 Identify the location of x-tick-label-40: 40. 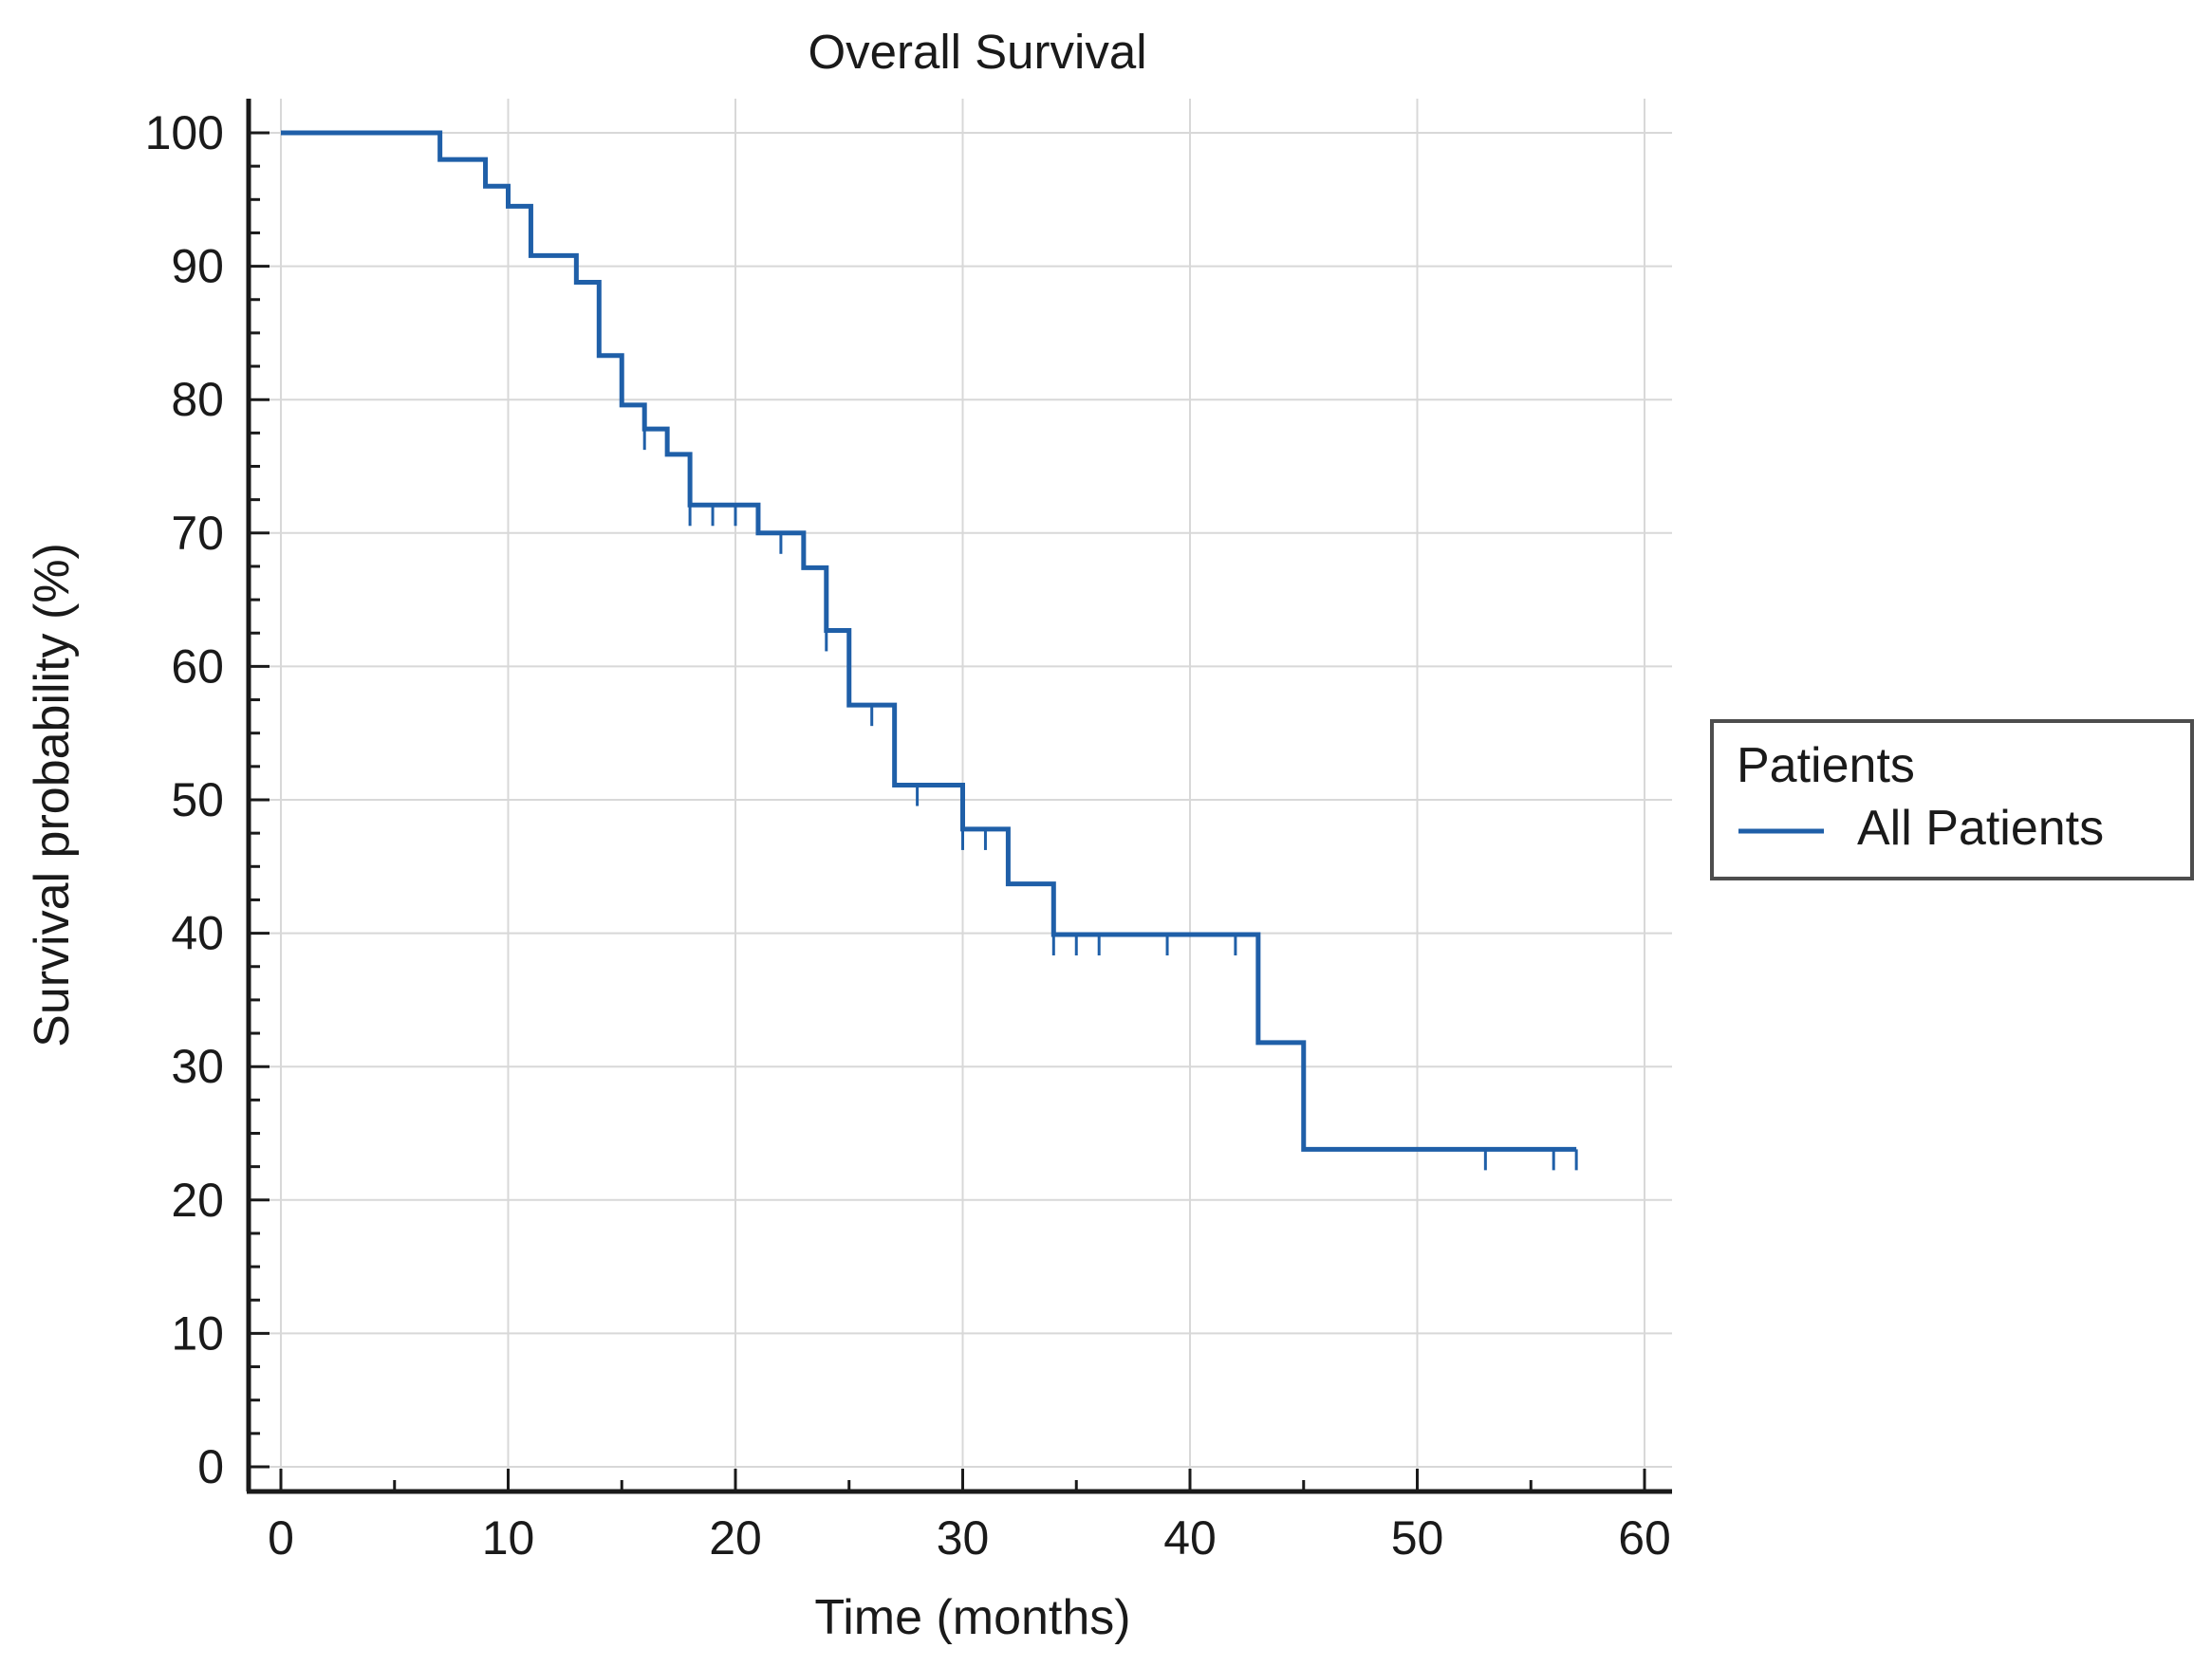
(1190, 1538).